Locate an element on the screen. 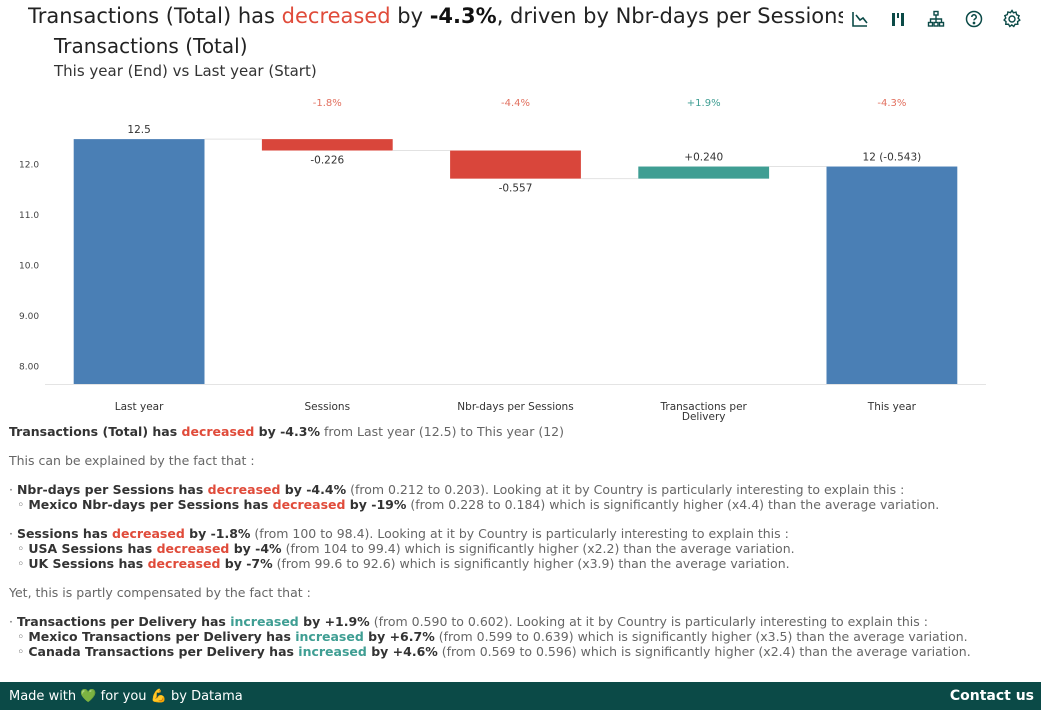 This screenshot has width=1041, height=710. subject: Canada Transactions per Delivery has is located at coordinates (163, 651).